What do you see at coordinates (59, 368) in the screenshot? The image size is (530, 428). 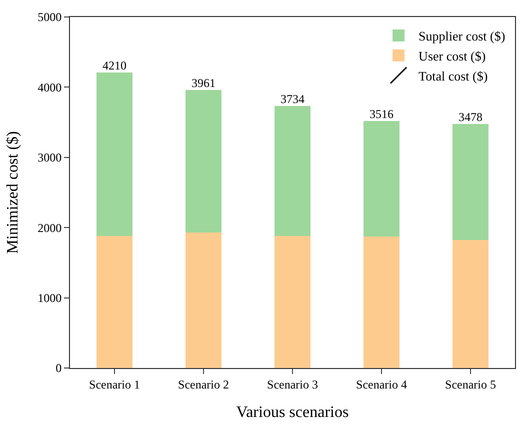 I see `y-tick-label: 0` at bounding box center [59, 368].